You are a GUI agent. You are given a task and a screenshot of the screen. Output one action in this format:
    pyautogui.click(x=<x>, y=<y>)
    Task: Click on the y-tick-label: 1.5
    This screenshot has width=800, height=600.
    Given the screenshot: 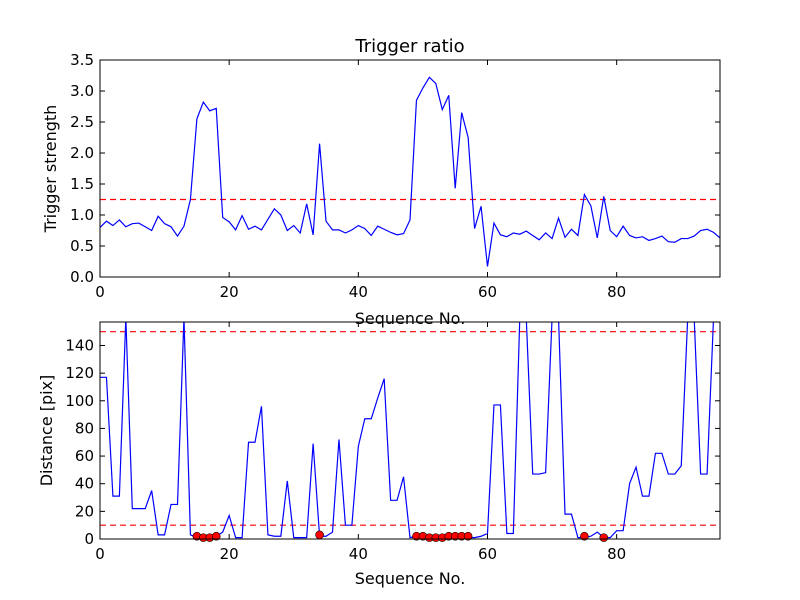 What is the action you would take?
    pyautogui.click(x=82, y=184)
    